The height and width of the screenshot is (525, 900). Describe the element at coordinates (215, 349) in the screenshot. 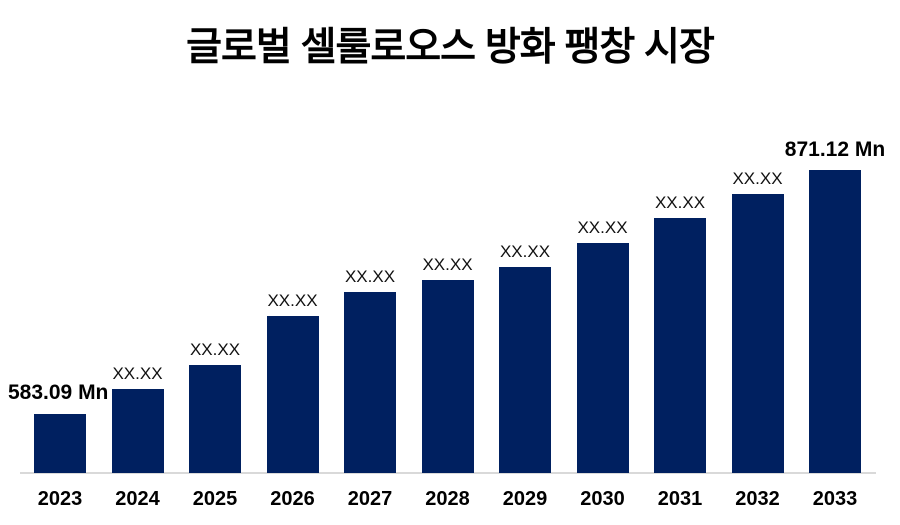

I see `bar-value-label-2025: XX.XX` at that location.